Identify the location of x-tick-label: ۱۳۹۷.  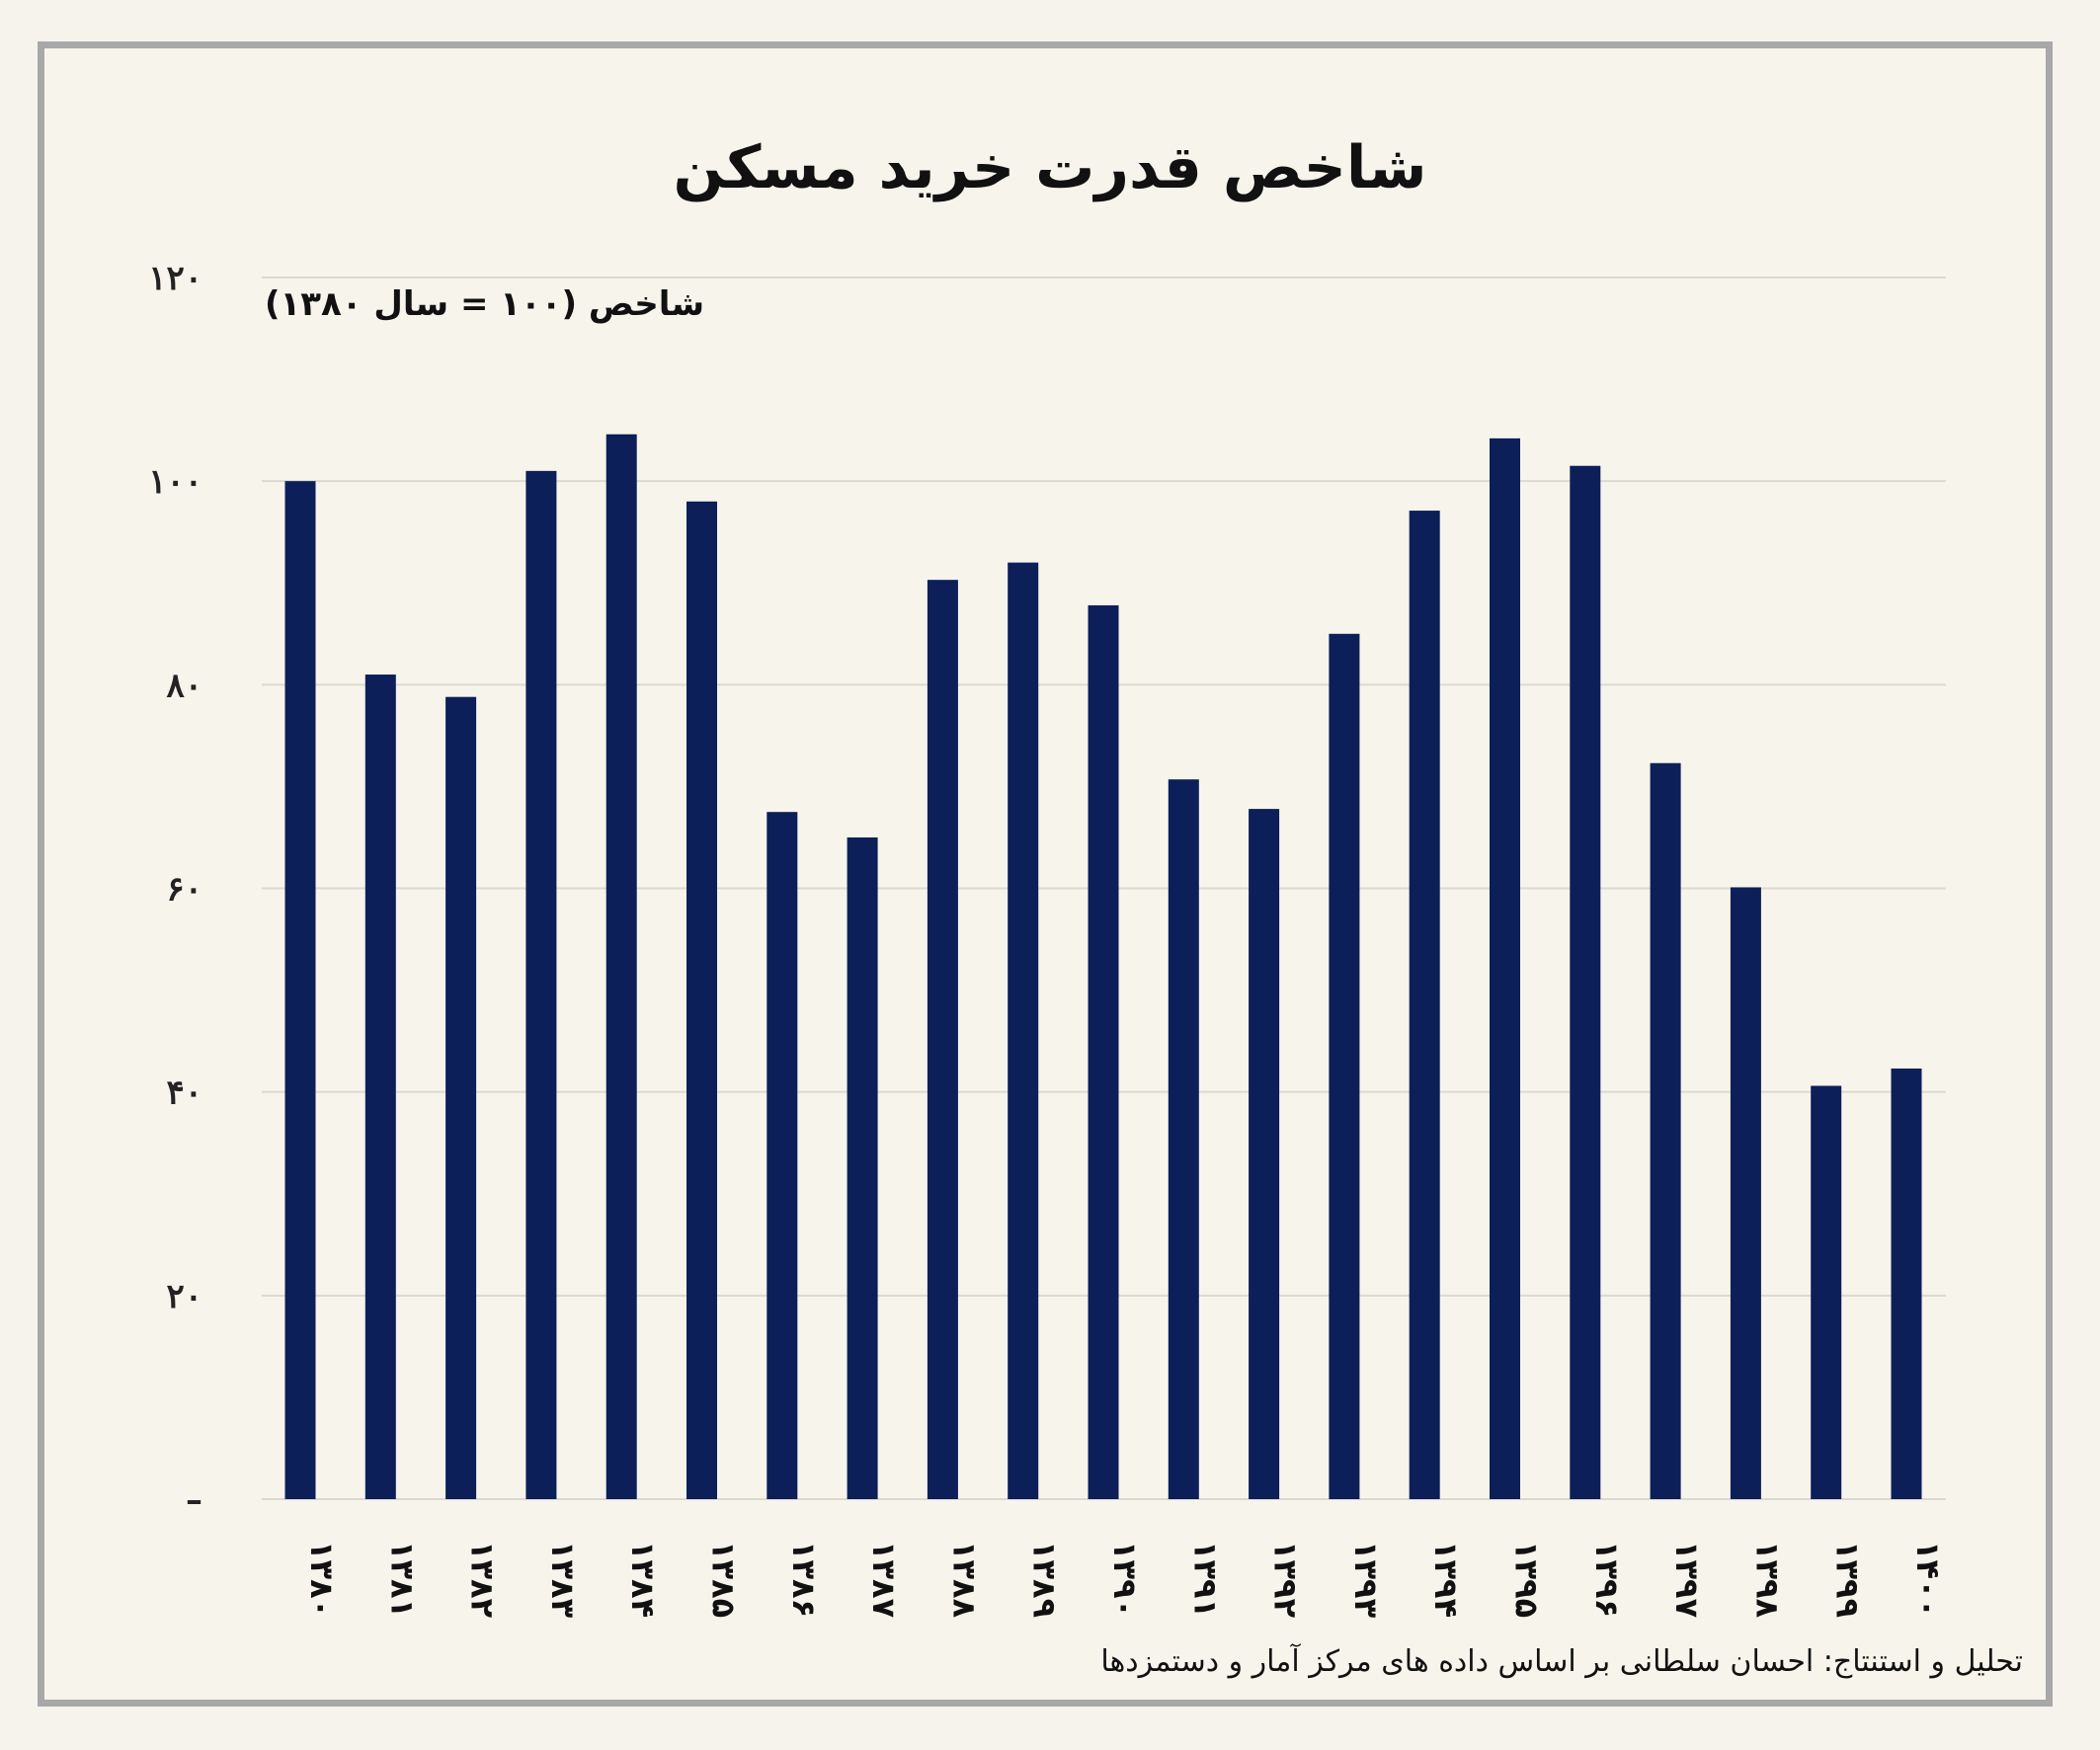
(1687, 1580).